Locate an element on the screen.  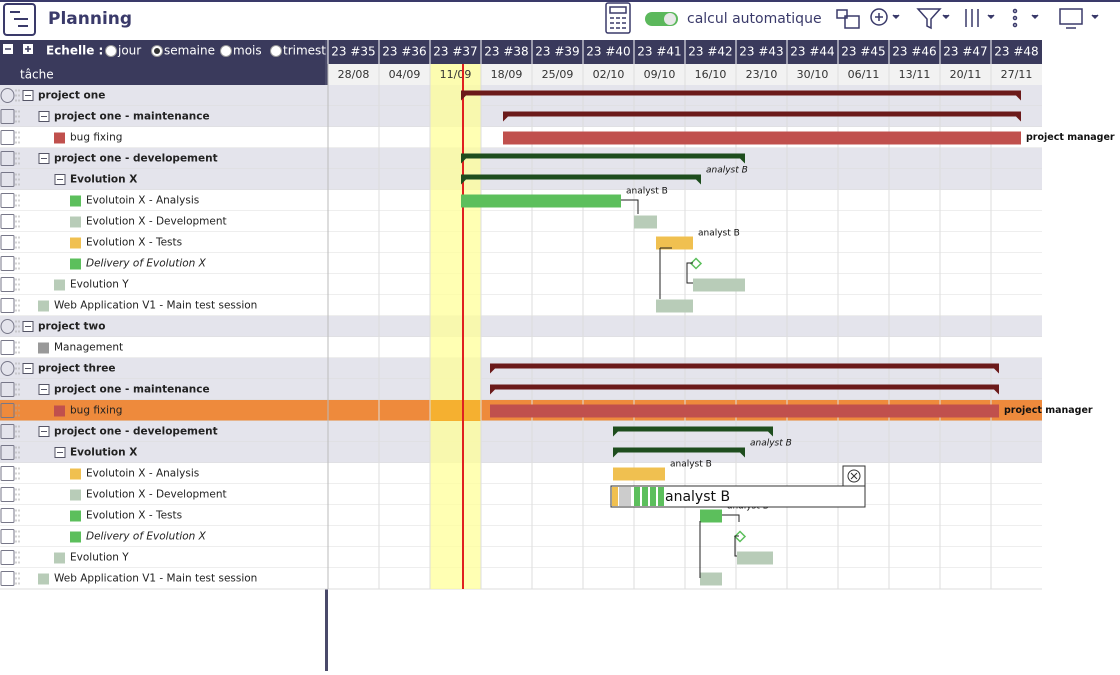
more-menu is located at coordinates (1025, 18).